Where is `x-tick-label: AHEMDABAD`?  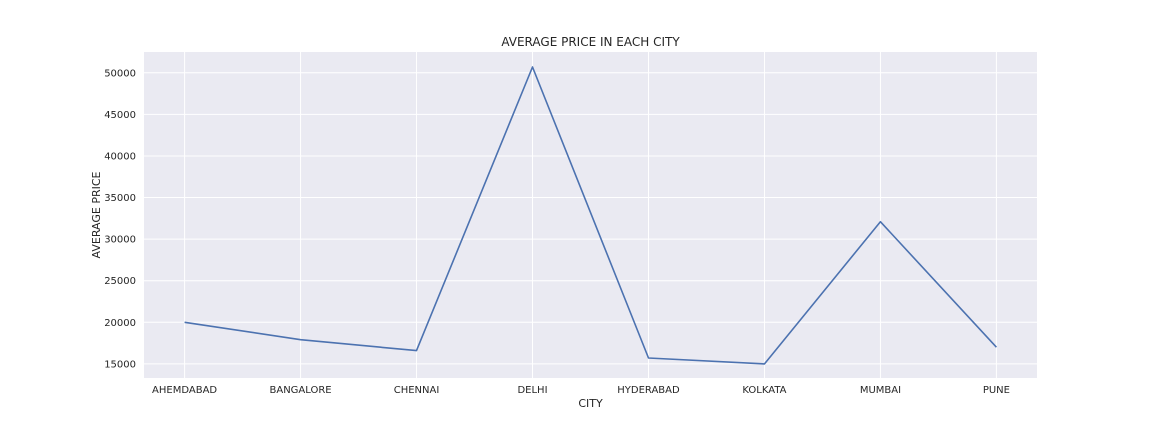 x-tick-label: AHEMDABAD is located at coordinates (184, 390).